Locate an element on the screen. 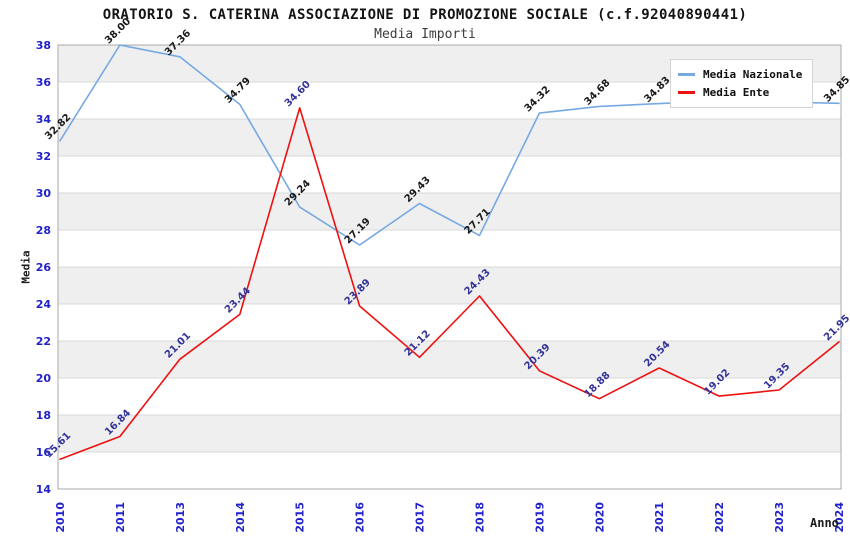 Image resolution: width=850 pixels, height=550 pixels. y-tick-label: 26 is located at coordinates (44, 267).